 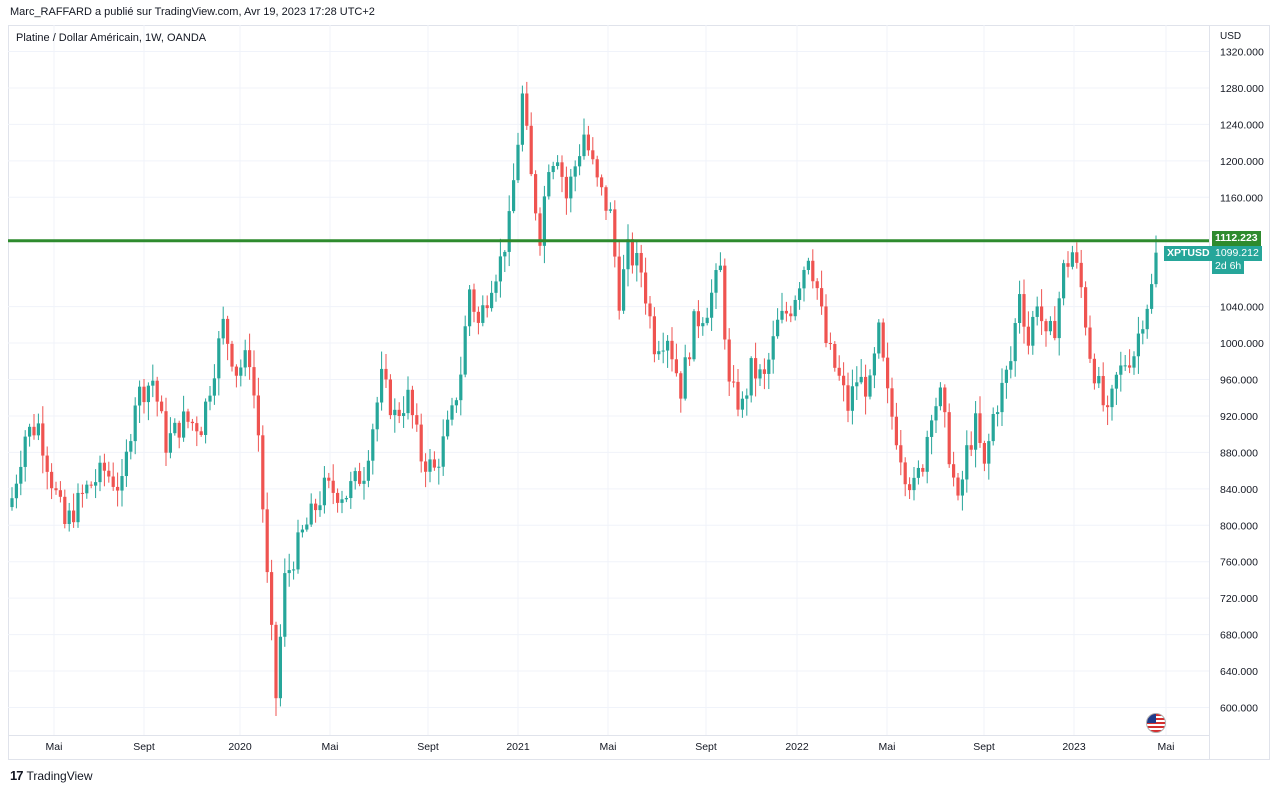 I want to click on last-price-tag: 1099.212, so click(x=1237, y=253).